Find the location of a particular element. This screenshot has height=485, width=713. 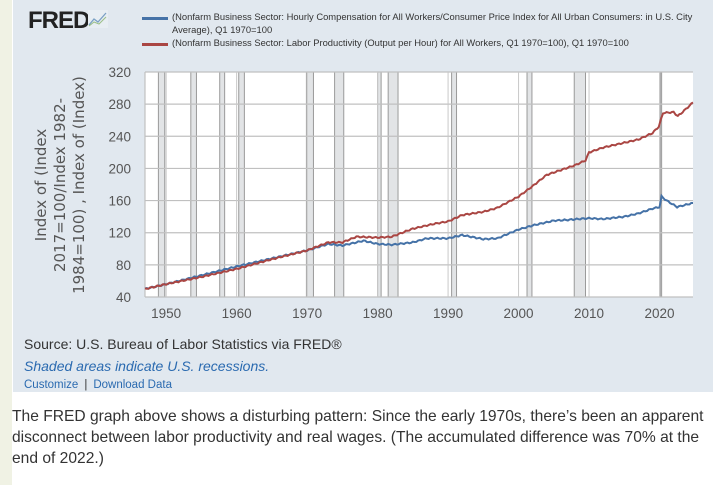

x-tick-label: 2000 is located at coordinates (519, 313).